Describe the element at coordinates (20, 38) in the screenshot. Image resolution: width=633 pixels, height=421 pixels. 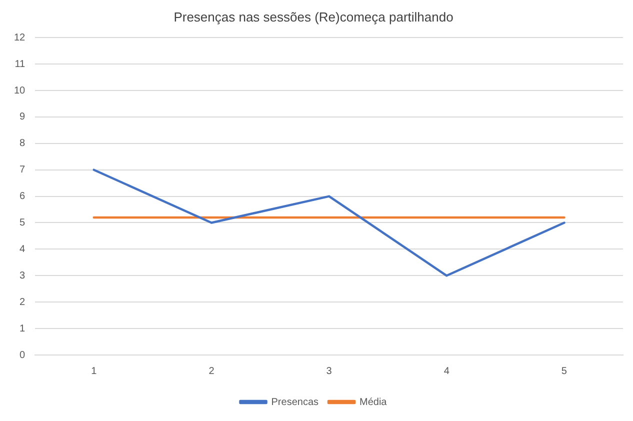
I see `y-tick-label: 12` at that location.